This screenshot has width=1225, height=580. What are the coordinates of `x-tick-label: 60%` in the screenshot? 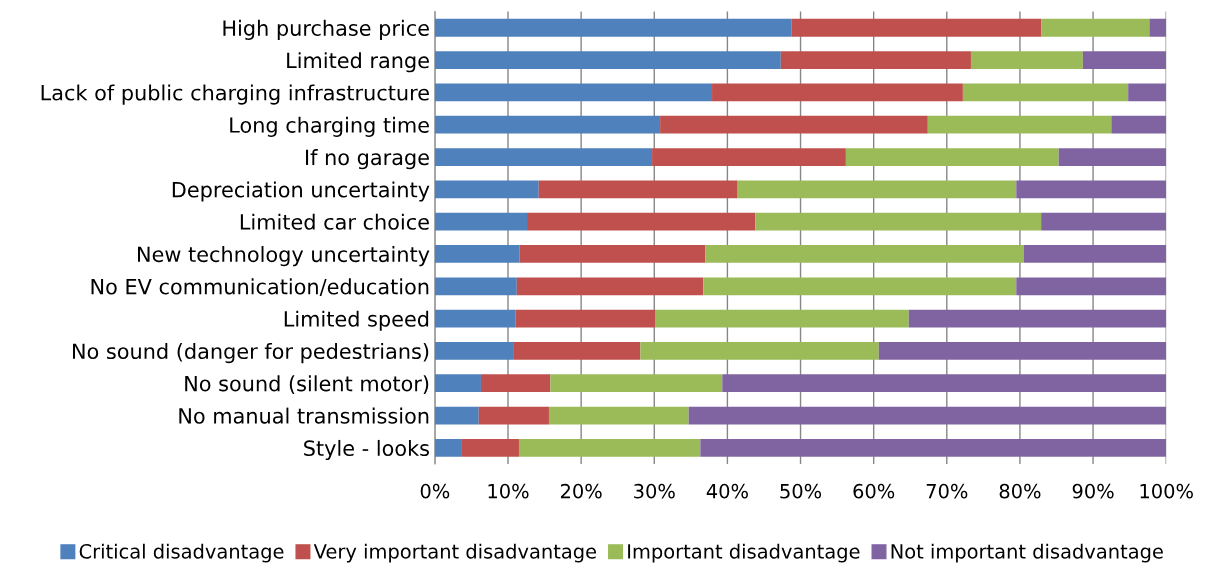 It's located at (874, 491).